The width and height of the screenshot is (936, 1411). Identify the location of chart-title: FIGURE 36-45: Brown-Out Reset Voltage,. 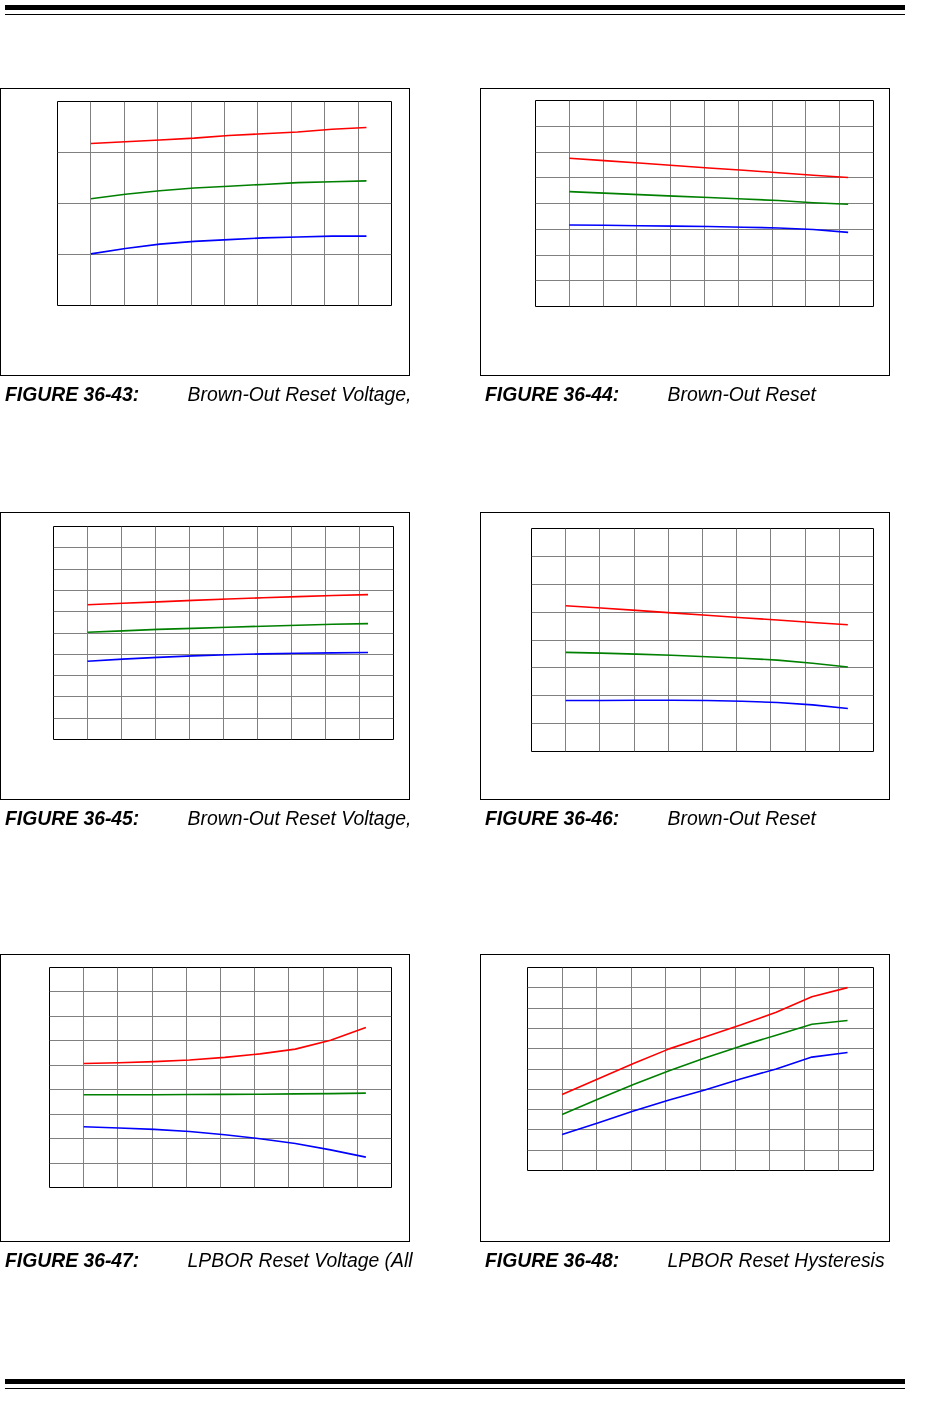
(208, 818).